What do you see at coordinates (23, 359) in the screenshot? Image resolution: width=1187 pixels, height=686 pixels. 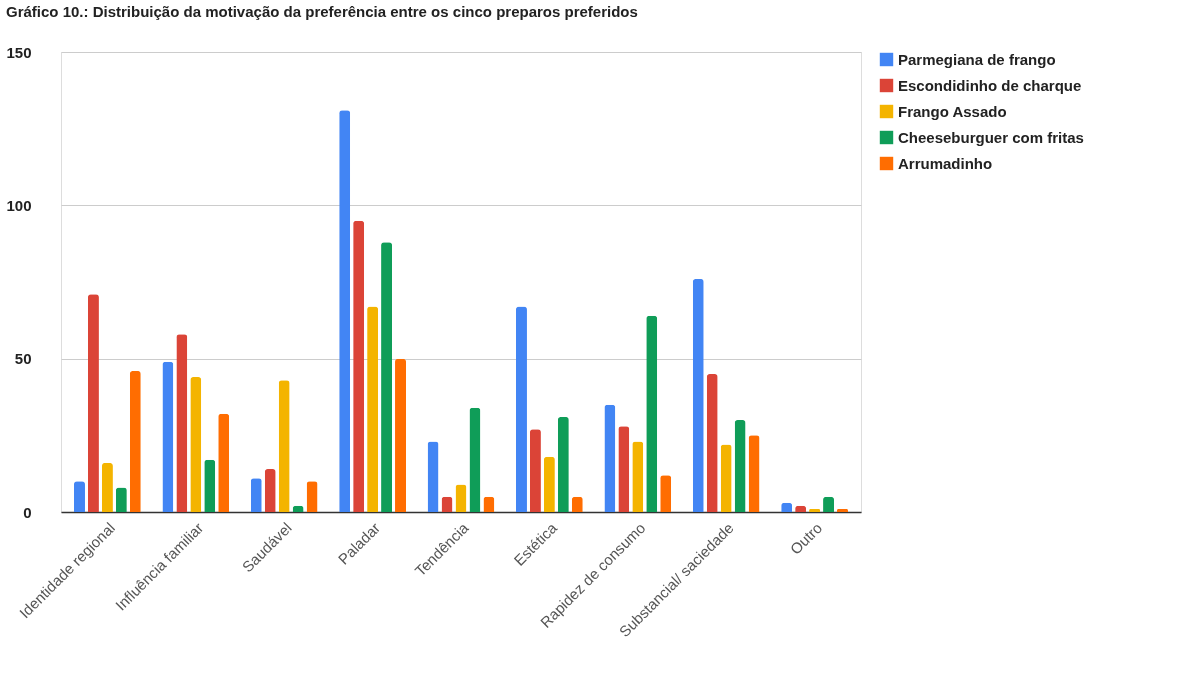 I see `y-tick-label: 50` at bounding box center [23, 359].